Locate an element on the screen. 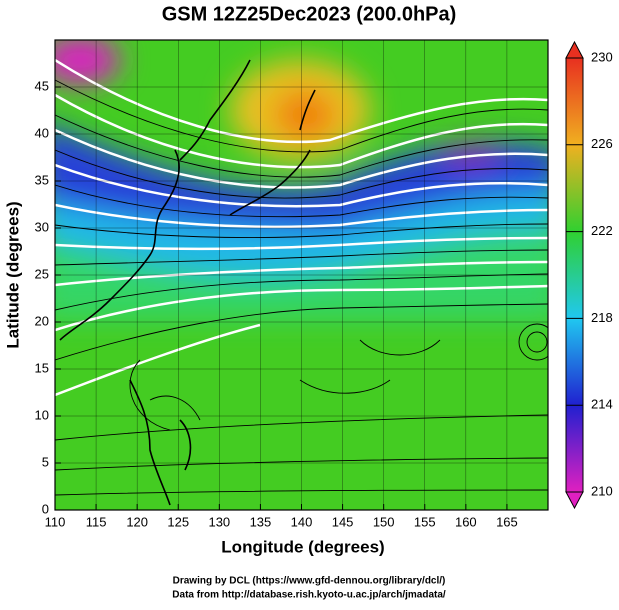 Image resolution: width=619 pixels, height=610 pixels. x-tick-label: 145 is located at coordinates (343, 521).